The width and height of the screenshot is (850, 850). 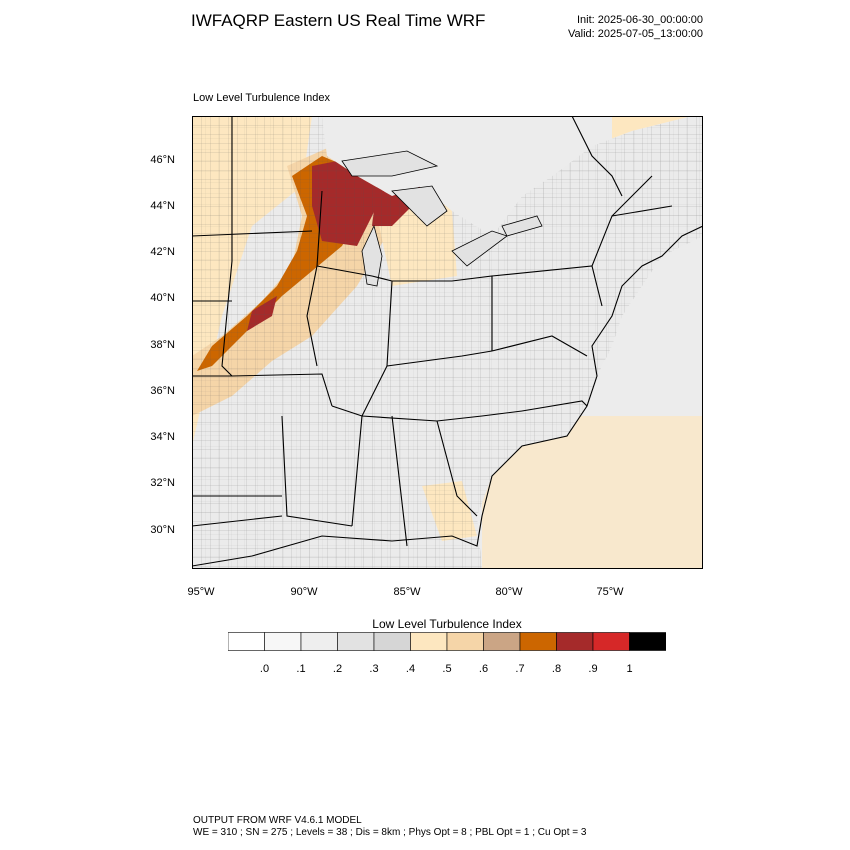 What do you see at coordinates (162, 206) in the screenshot?
I see `lat-label-44n: 44°N` at bounding box center [162, 206].